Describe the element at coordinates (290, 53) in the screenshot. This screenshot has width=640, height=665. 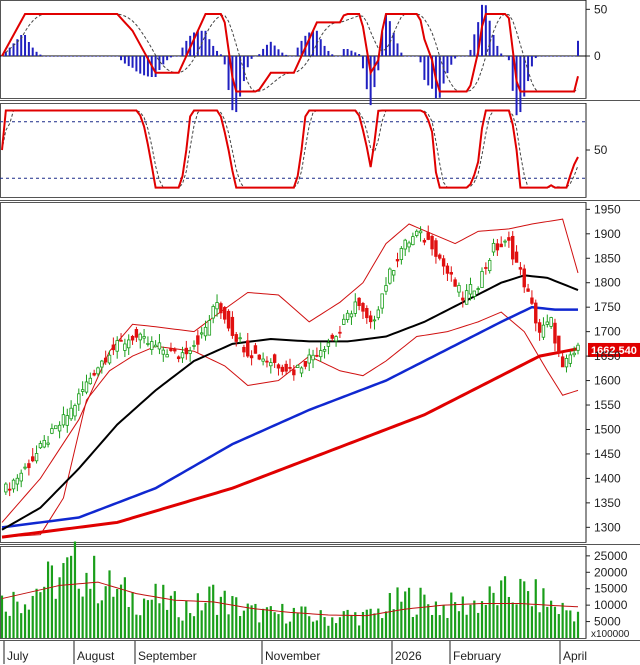
I see `macd-line` at that location.